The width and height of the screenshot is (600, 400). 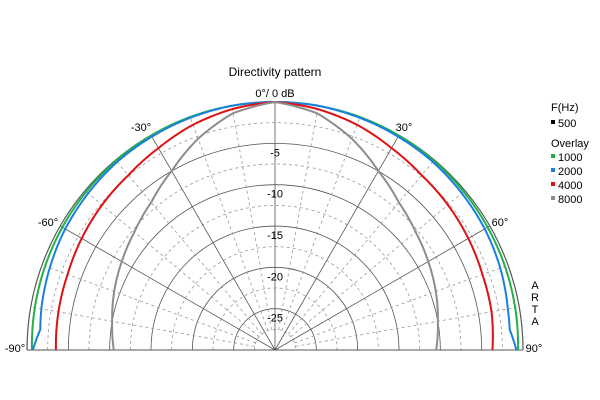 I want to click on angle-tick-label: 90°, so click(x=534, y=349).